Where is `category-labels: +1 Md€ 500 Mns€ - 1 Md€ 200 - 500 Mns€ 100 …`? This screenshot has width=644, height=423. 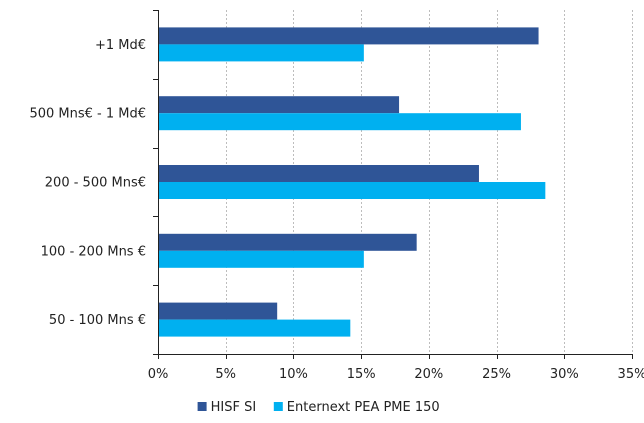
category-labels: +1 Md€ 500 Mns€ - 1 Md€ 200 - 500 Mns€ 100 … is located at coordinates (87, 183).